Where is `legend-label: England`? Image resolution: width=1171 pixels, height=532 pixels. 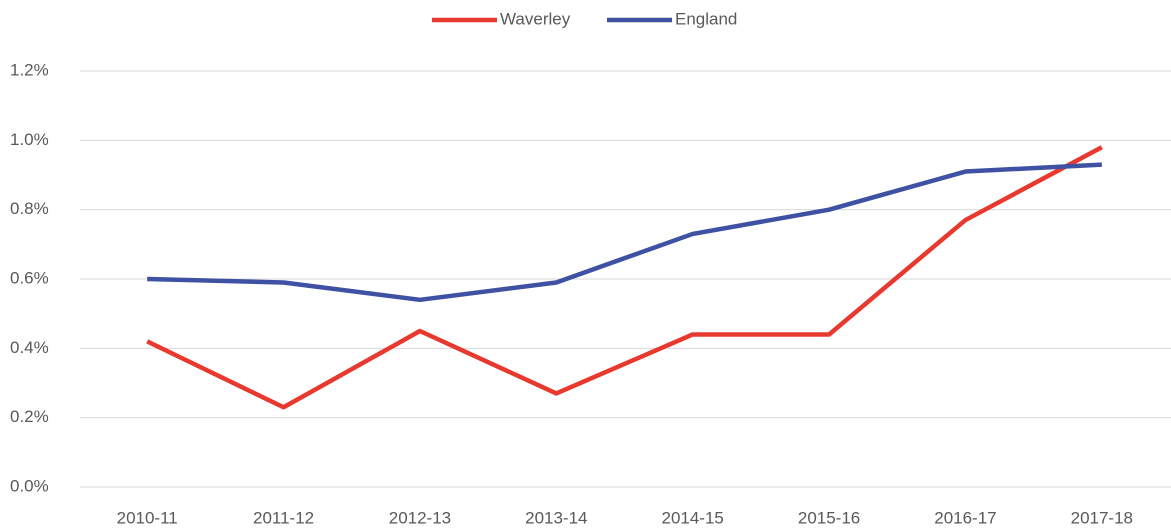
legend-label: England is located at coordinates (706, 18).